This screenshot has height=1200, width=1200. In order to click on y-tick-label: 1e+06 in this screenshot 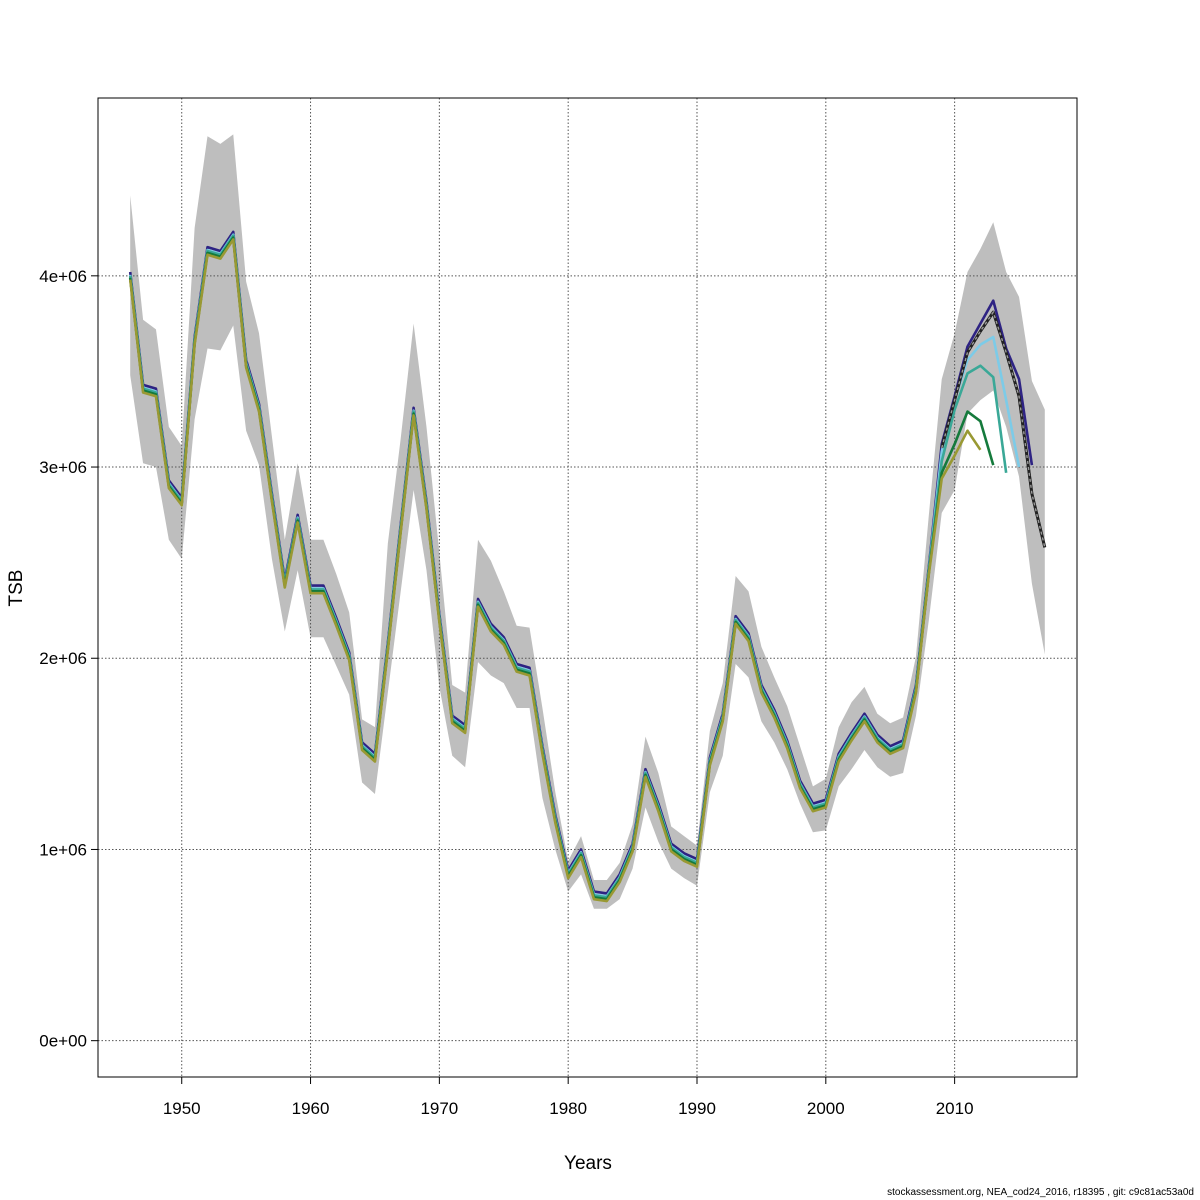, I will do `click(63, 849)`.